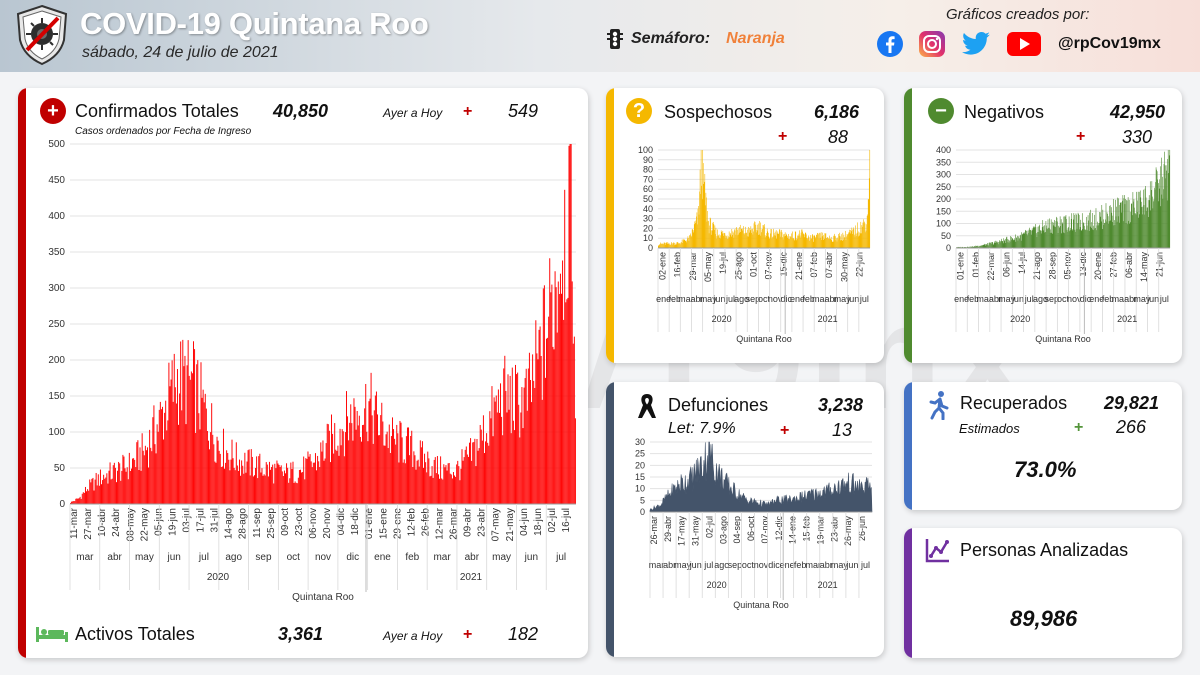  I want to click on traffic-light-icon, so click(615, 39).